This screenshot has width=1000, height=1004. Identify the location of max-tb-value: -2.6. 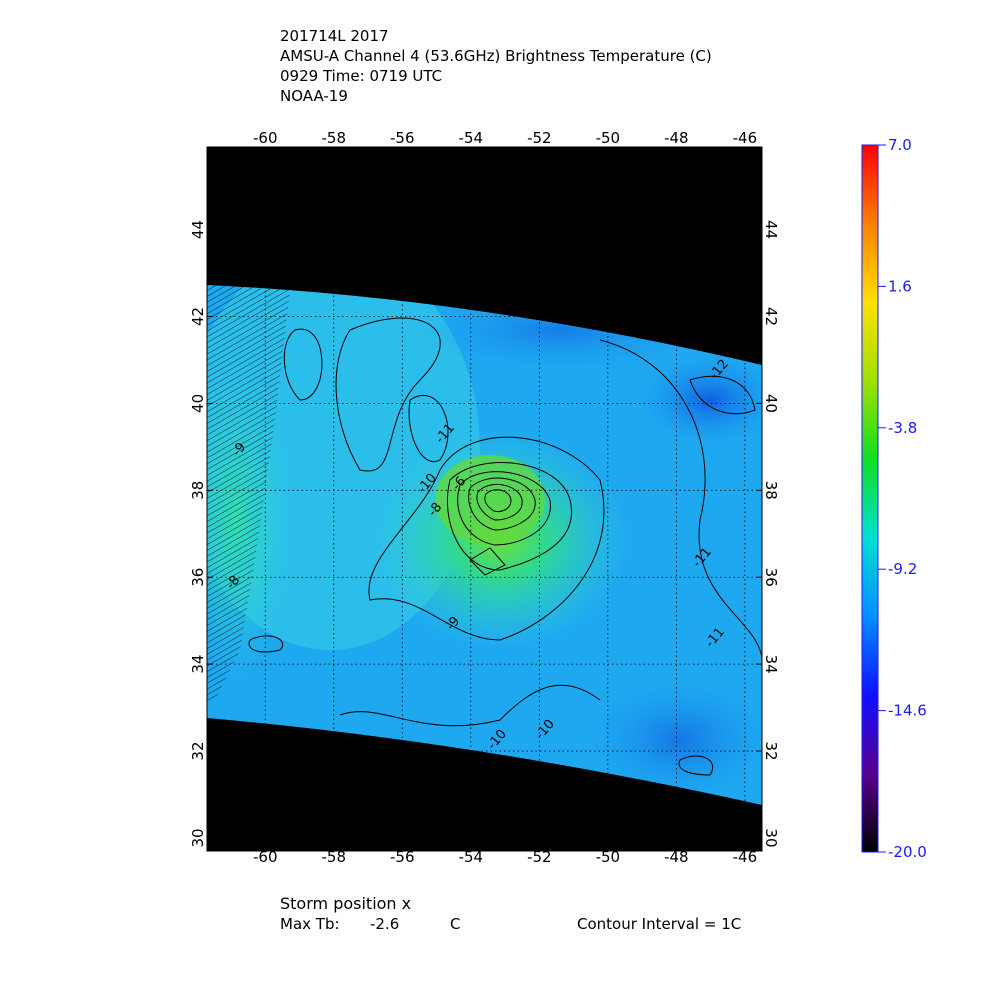
(384, 924).